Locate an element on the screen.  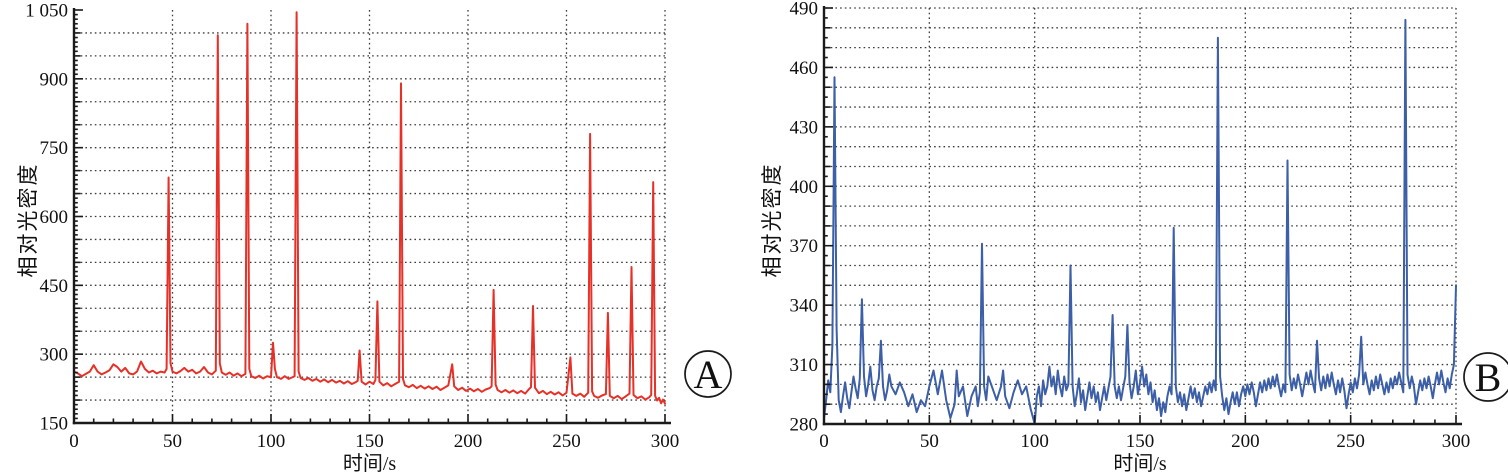
panel-badge-label: A is located at coordinates (708, 374).